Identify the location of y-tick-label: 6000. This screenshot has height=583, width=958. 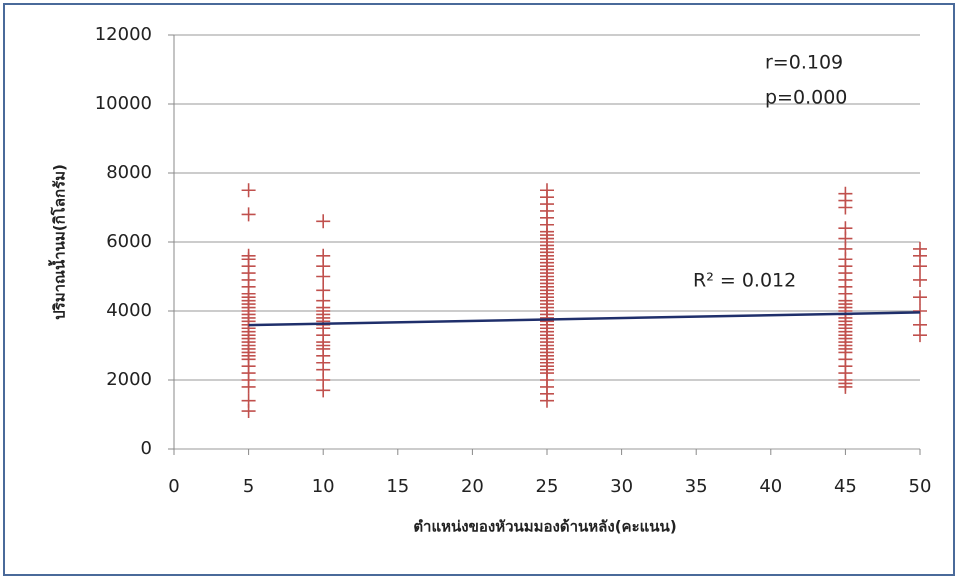
(129, 241).